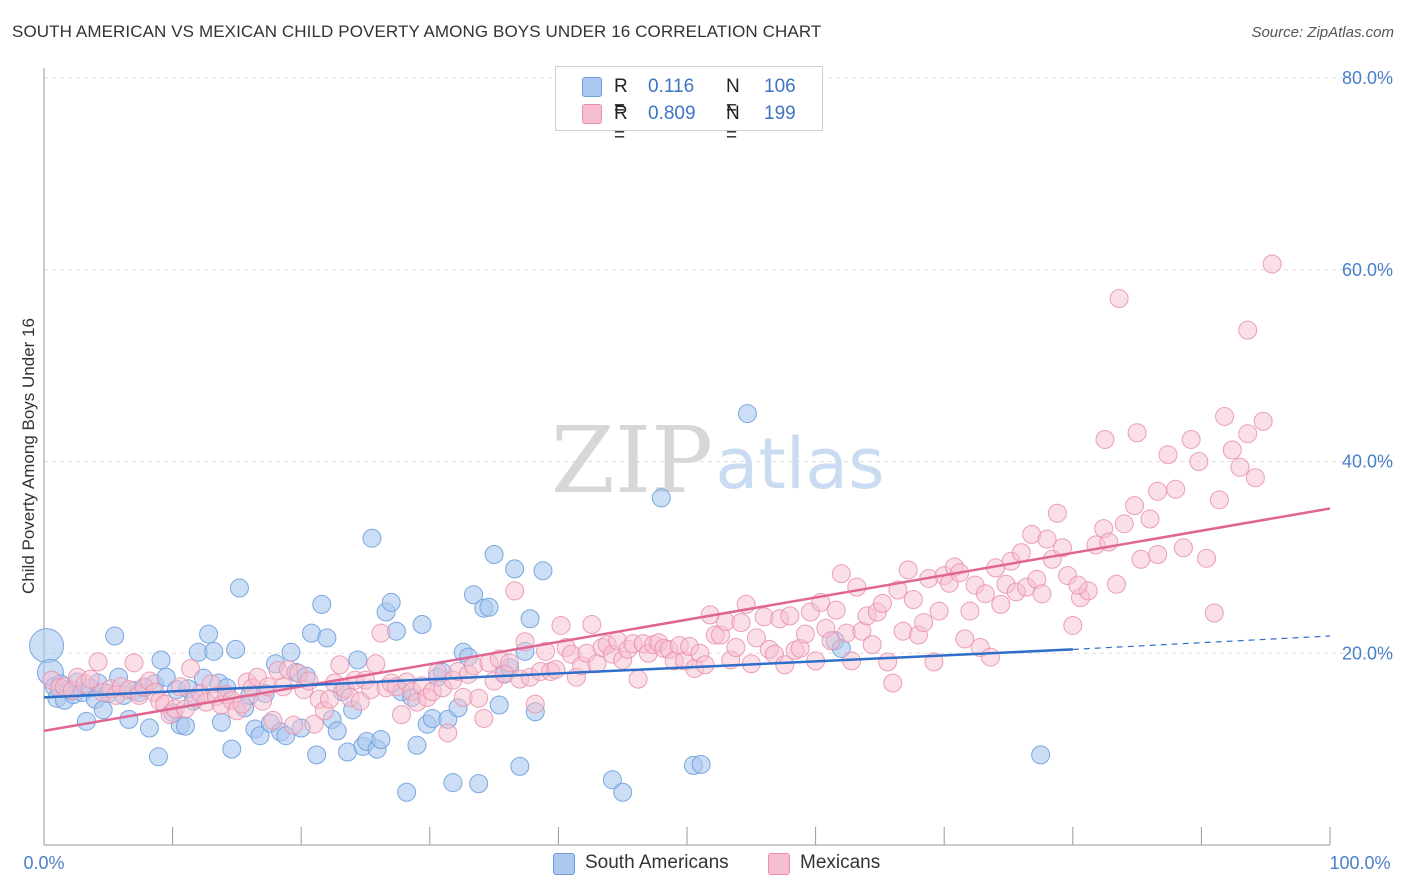 This screenshot has height=892, width=1406. I want to click on south-americans-legend-label: South Americans, so click(657, 862).